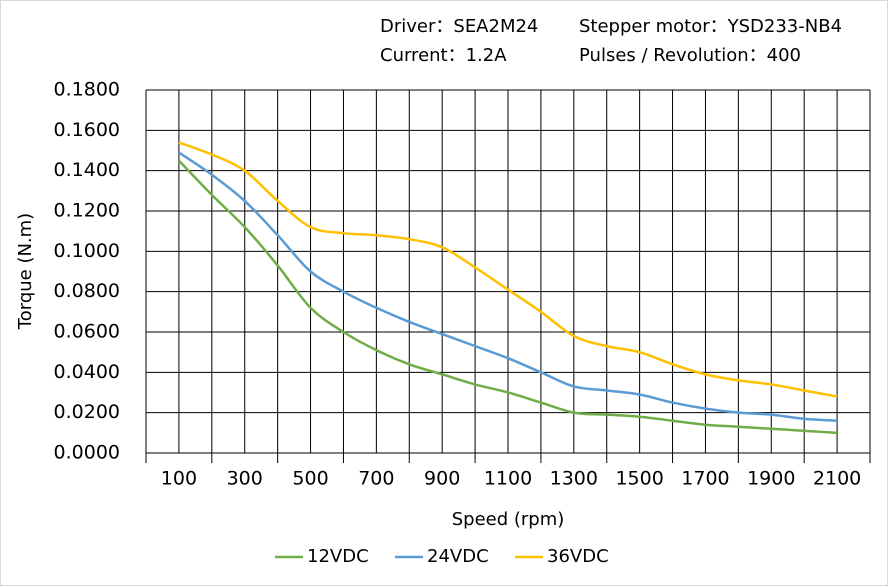 Image resolution: width=888 pixels, height=586 pixels. What do you see at coordinates (179, 479) in the screenshot?
I see `x-tick-label: 100` at bounding box center [179, 479].